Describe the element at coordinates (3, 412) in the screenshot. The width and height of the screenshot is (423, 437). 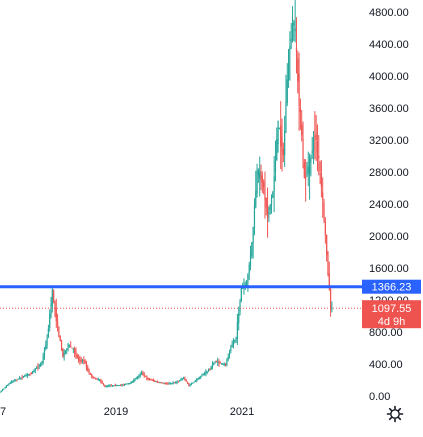
I see `x-tick-label: 7` at that location.